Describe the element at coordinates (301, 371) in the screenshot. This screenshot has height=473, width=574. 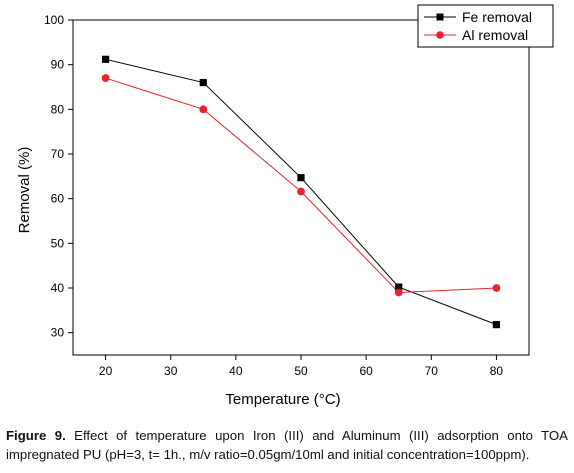
I see `x-tick-label: 50` at that location.